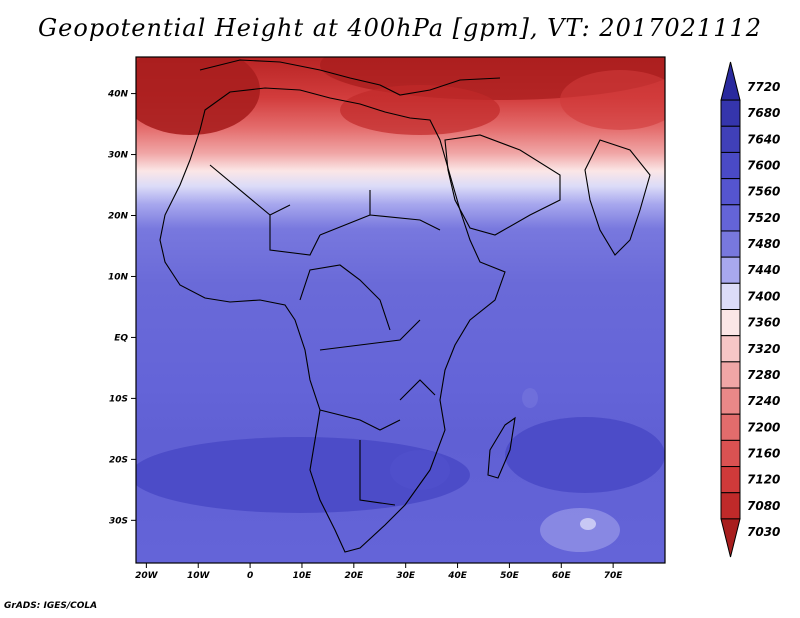  What do you see at coordinates (730, 81) in the screenshot?
I see `colorbar-top-arrow` at bounding box center [730, 81].